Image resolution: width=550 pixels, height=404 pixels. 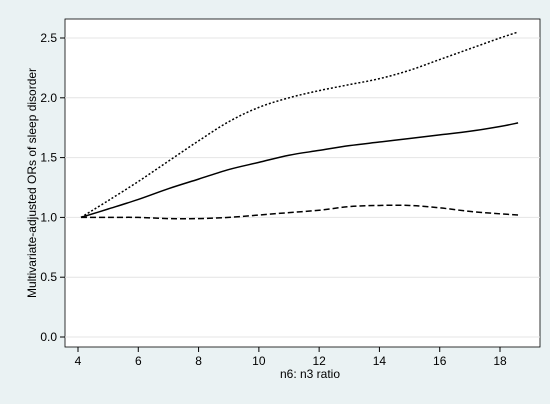 What do you see at coordinates (319, 361) in the screenshot?
I see `x-tick-label: 12` at bounding box center [319, 361].